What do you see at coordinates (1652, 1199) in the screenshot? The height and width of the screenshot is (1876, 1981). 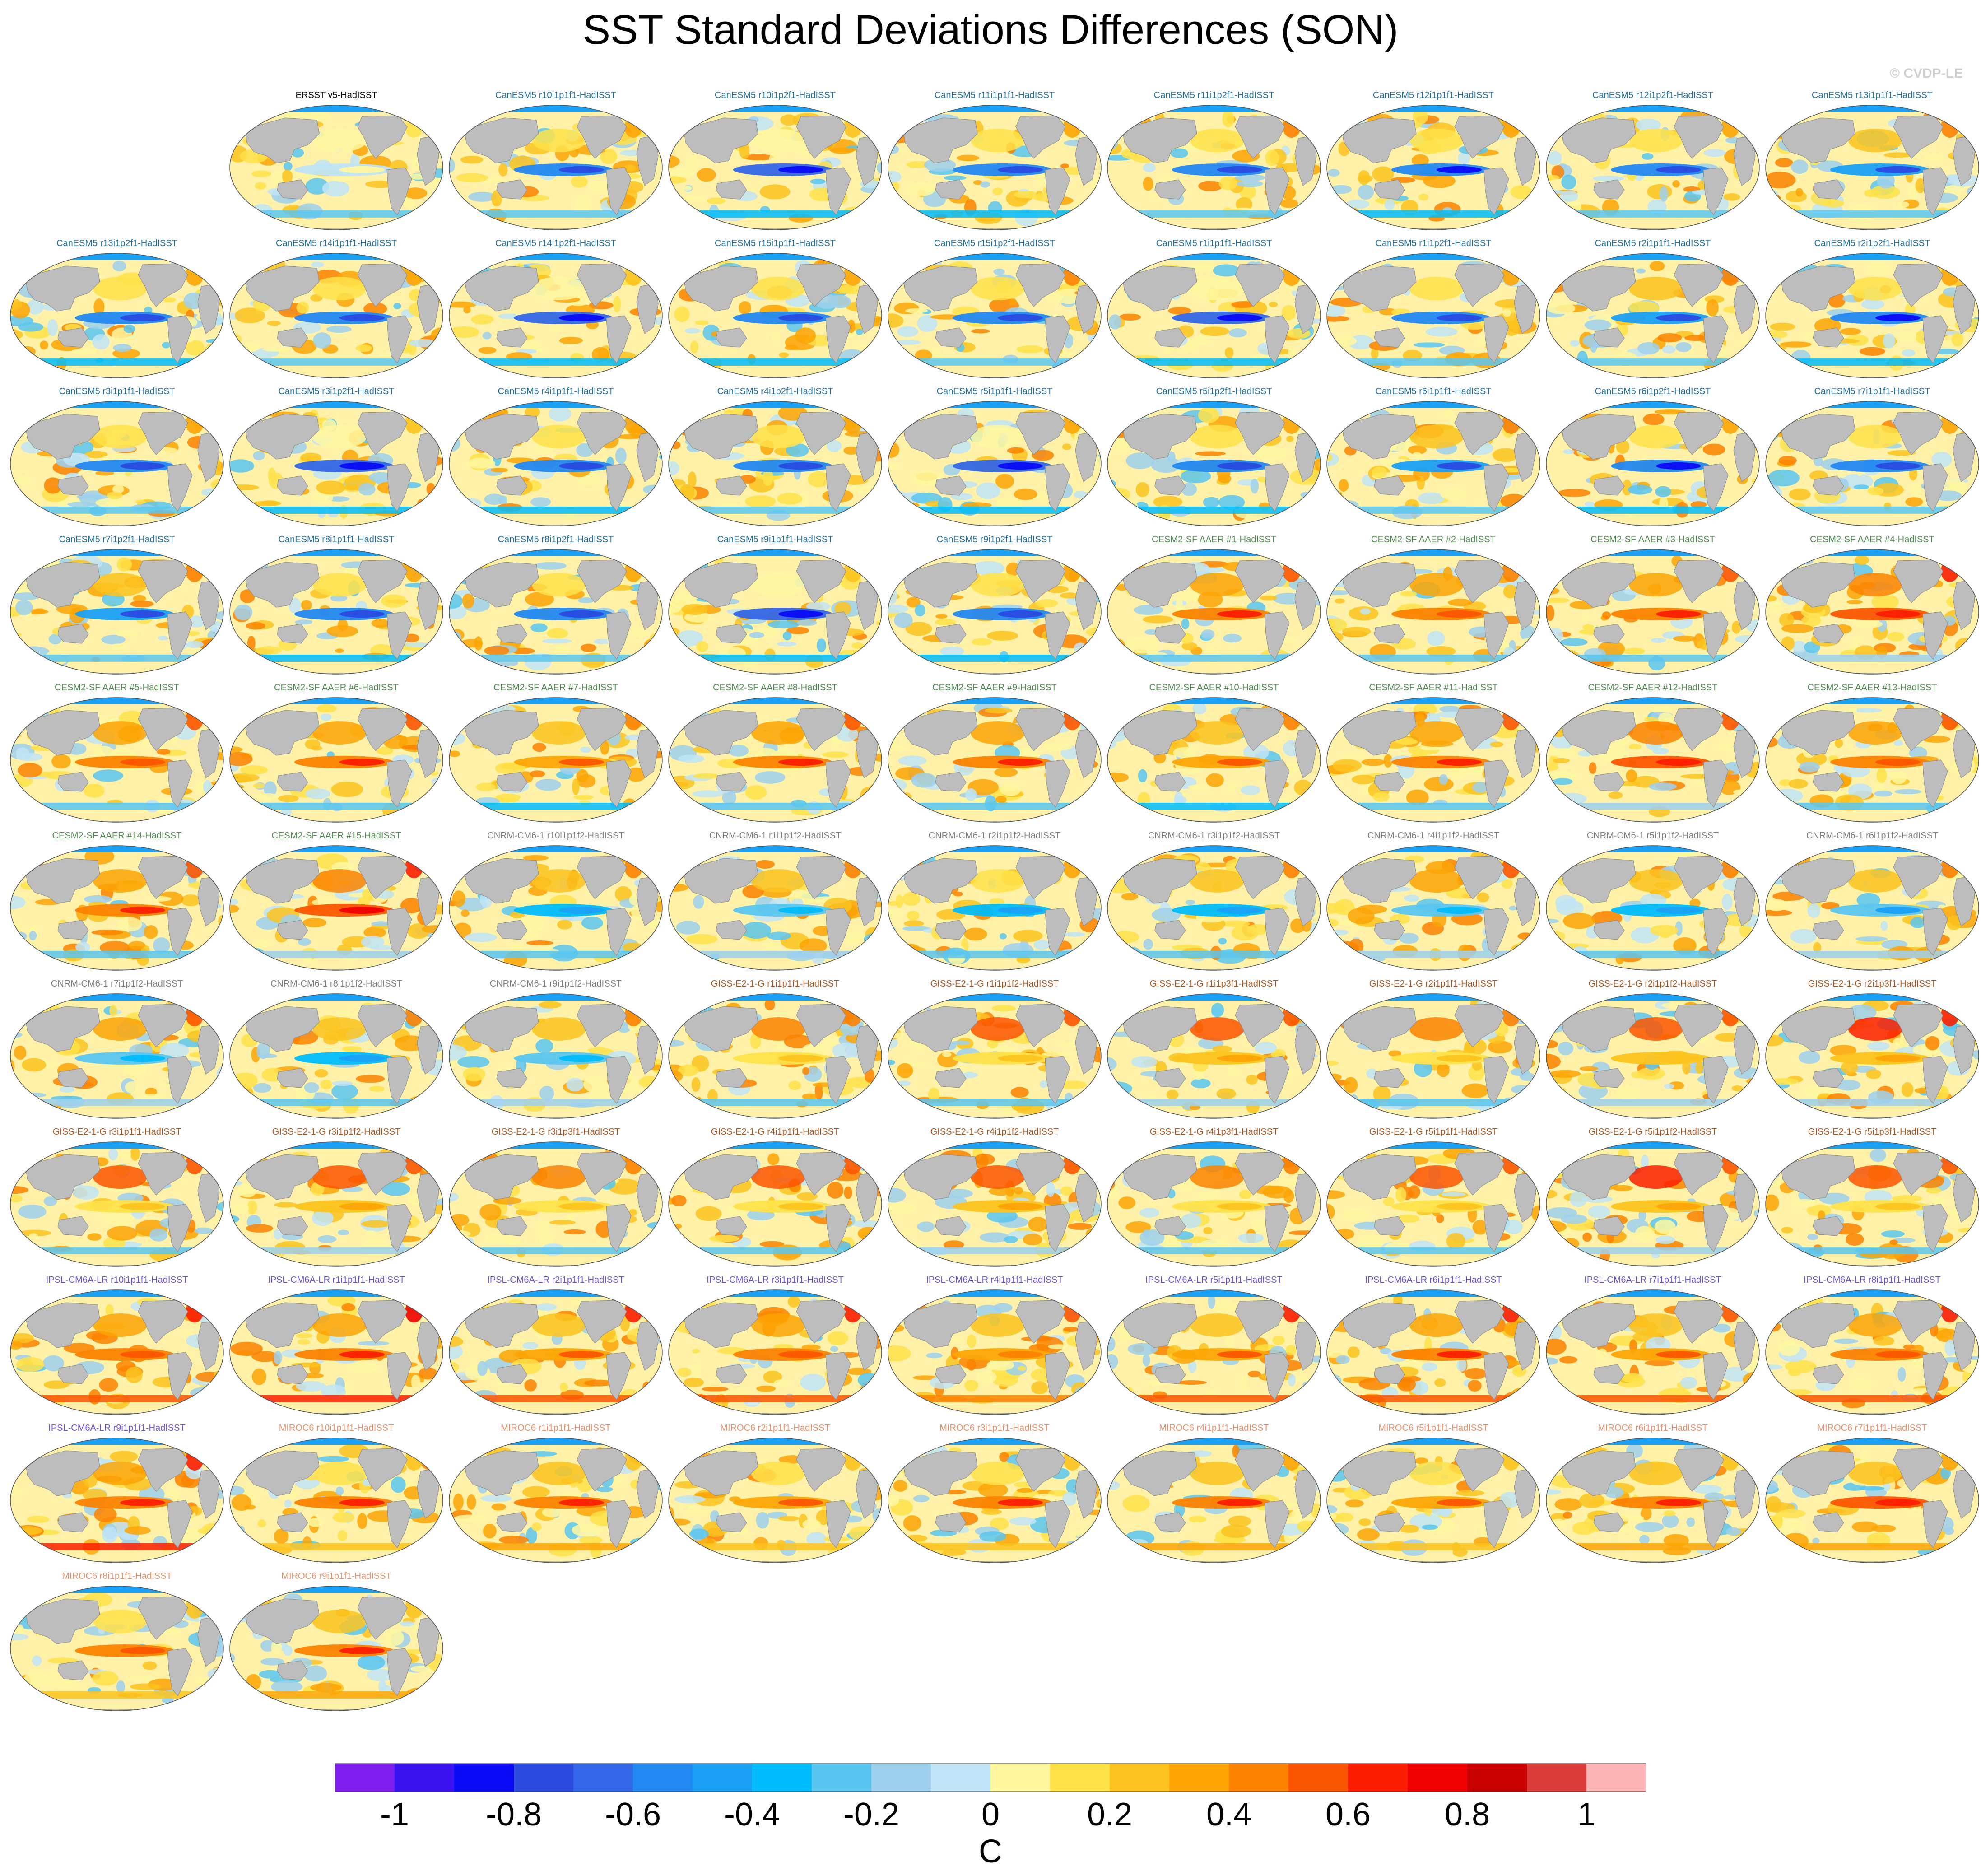 I see `map-panel: GISS-E2-1-G r5i1p1f2-HadISST` at bounding box center [1652, 1199].